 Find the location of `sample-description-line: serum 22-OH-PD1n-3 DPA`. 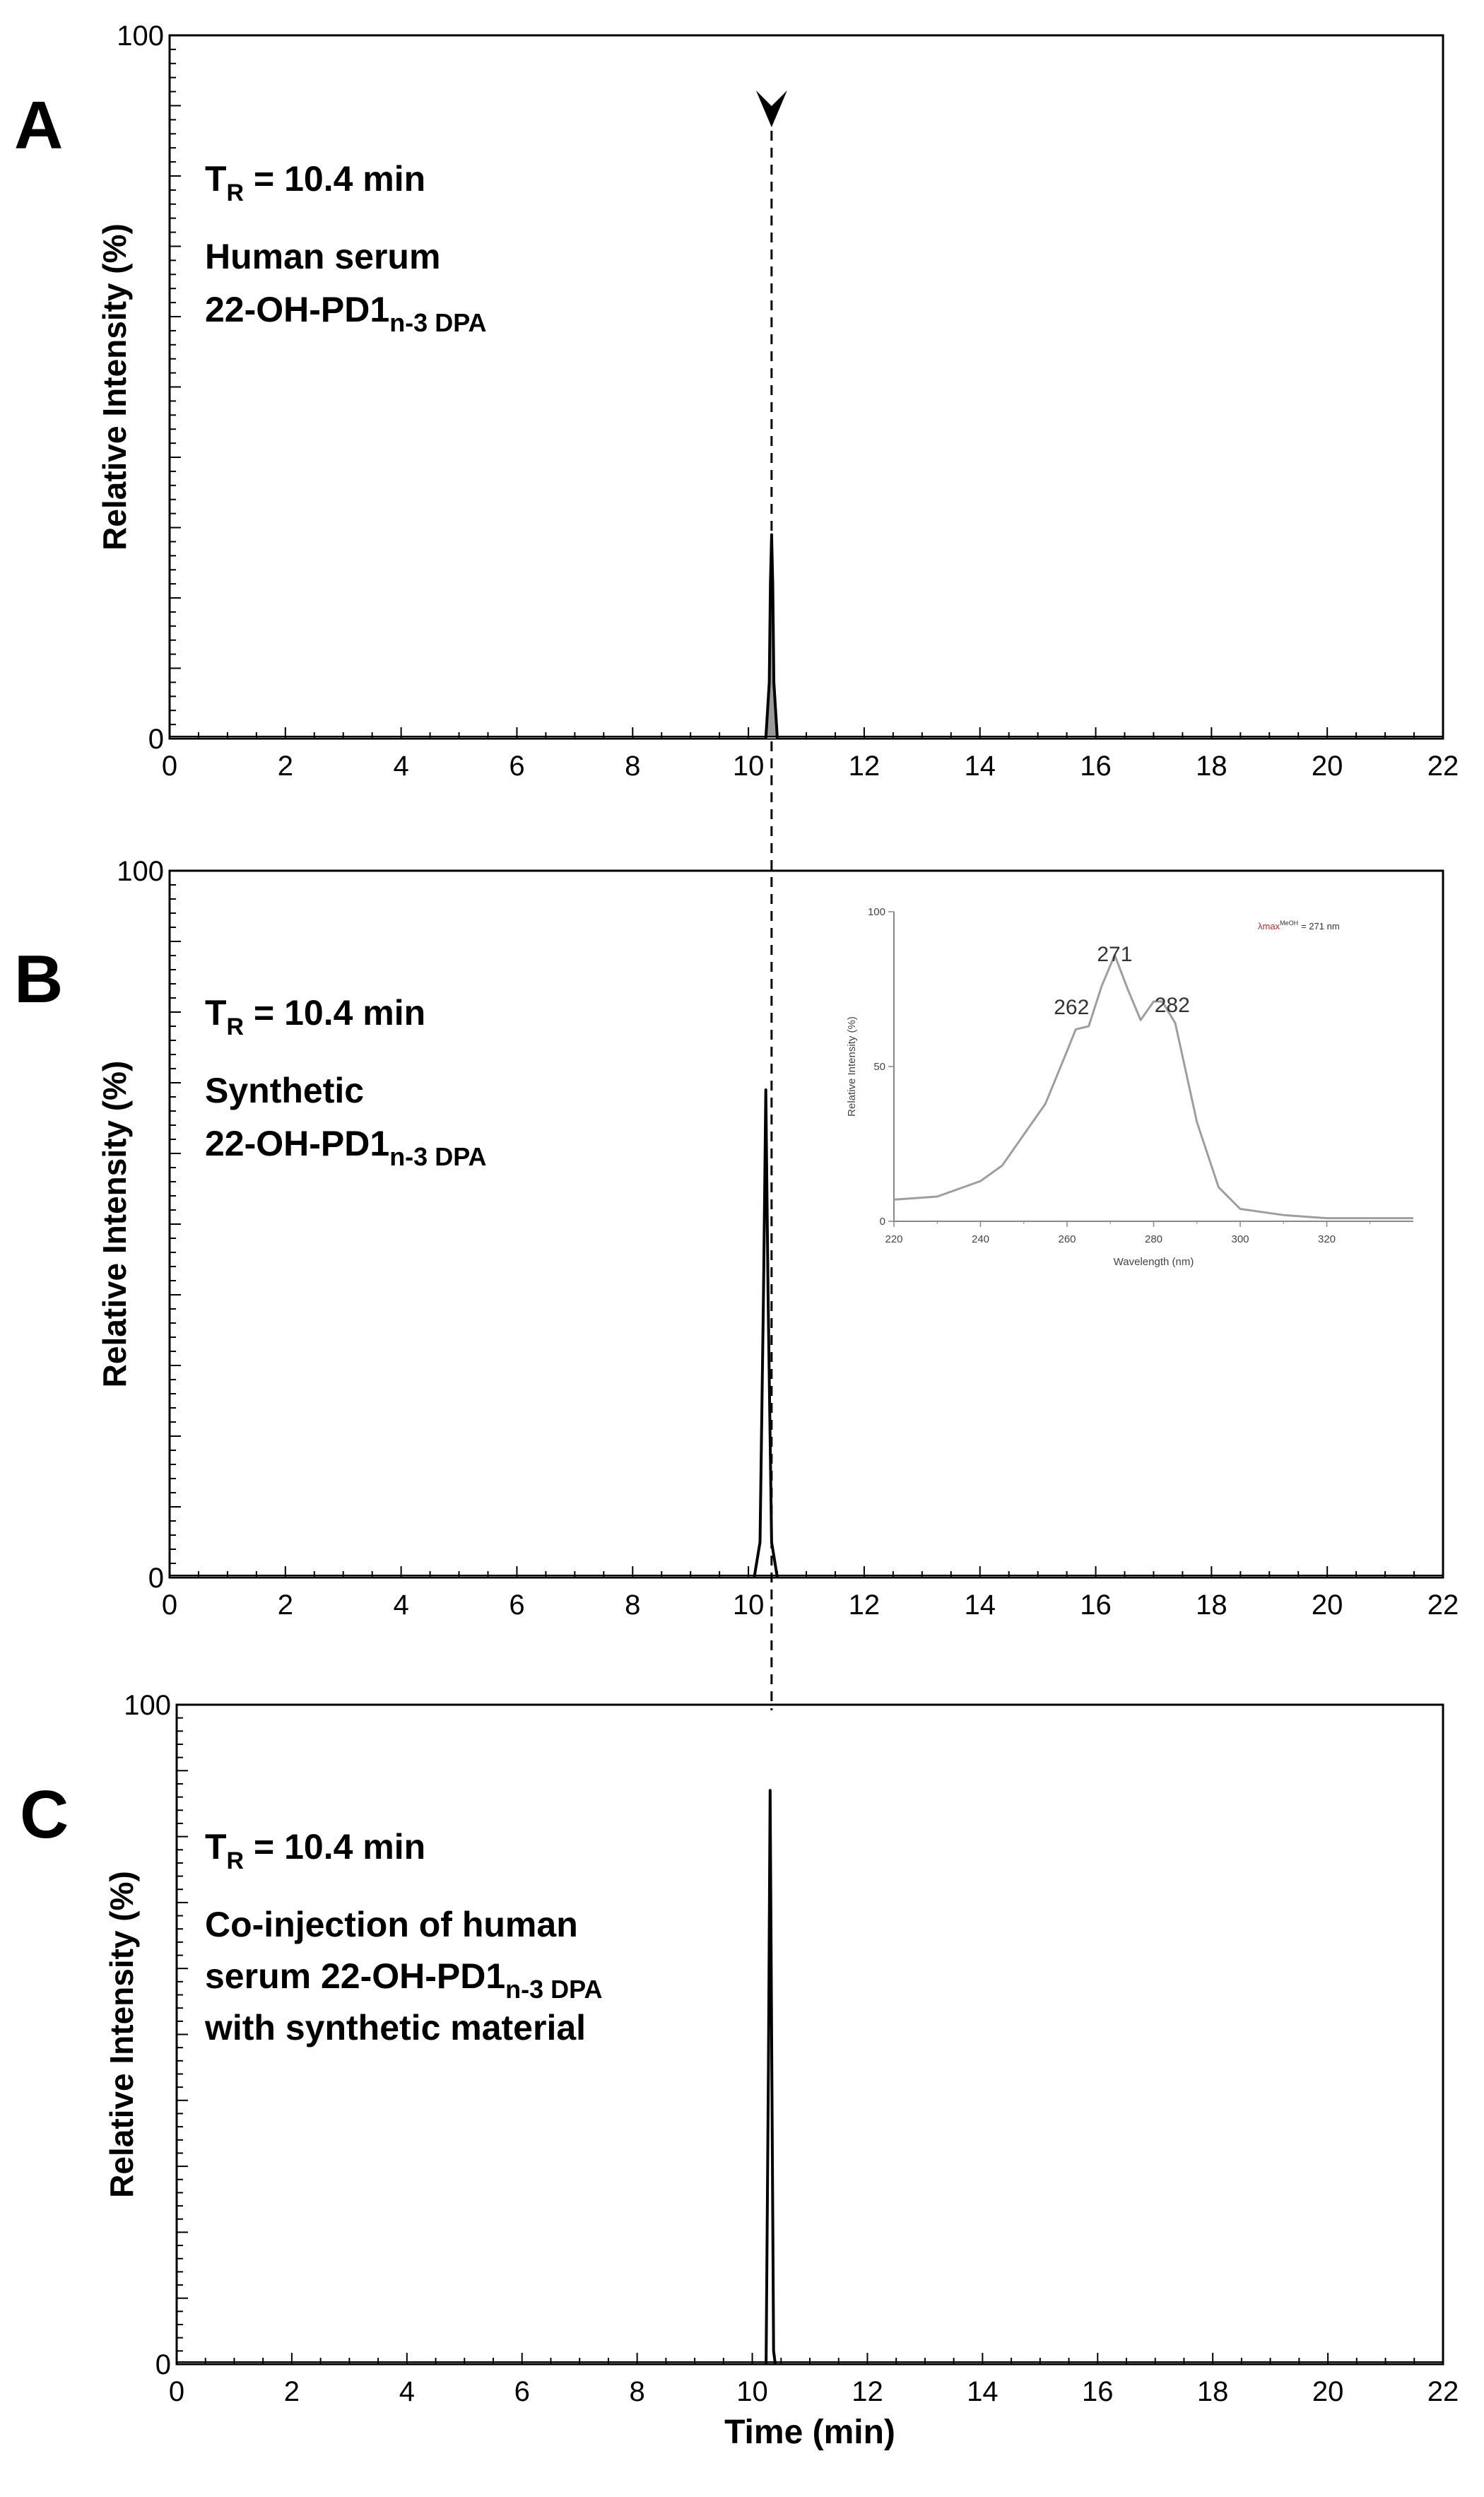

sample-description-line: serum 22-OH-PD1n-3 DPA is located at coordinates (404, 1980).